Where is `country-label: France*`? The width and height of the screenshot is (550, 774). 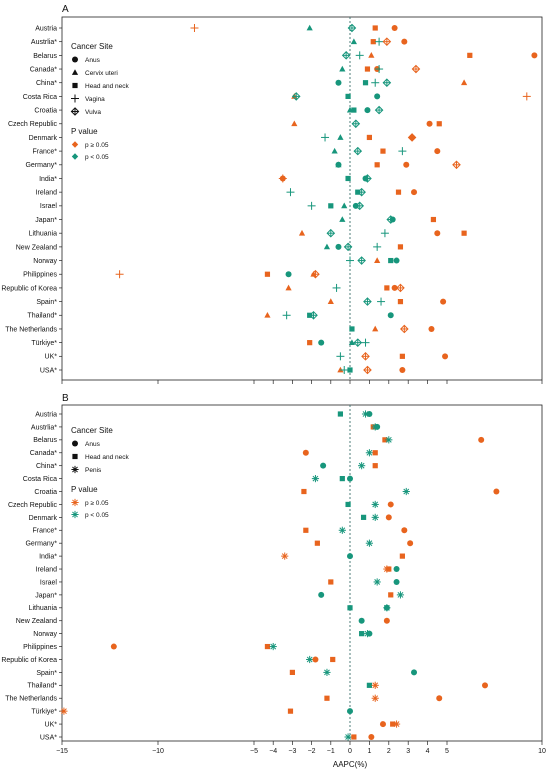 country-label: France* is located at coordinates (44, 152).